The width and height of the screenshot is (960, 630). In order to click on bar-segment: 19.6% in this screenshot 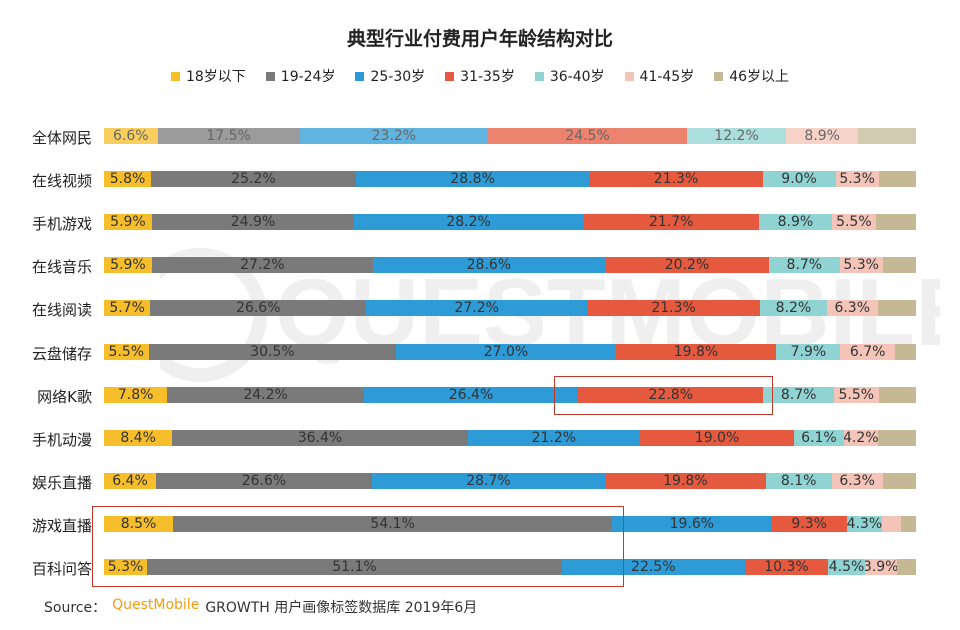, I will do `click(692, 523)`.